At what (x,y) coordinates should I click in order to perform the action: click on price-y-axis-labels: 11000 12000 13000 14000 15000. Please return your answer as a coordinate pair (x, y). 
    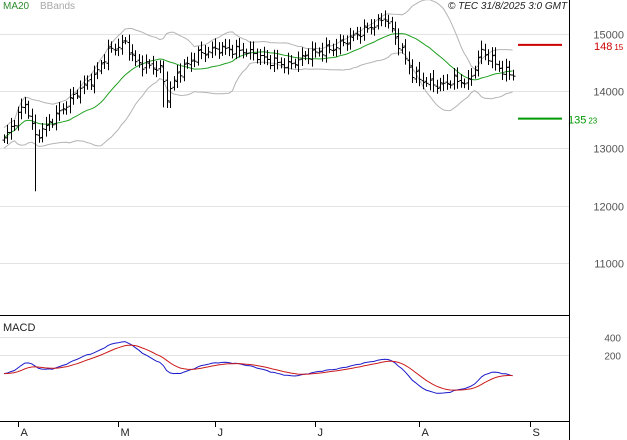
    Looking at the image, I should click on (608, 150).